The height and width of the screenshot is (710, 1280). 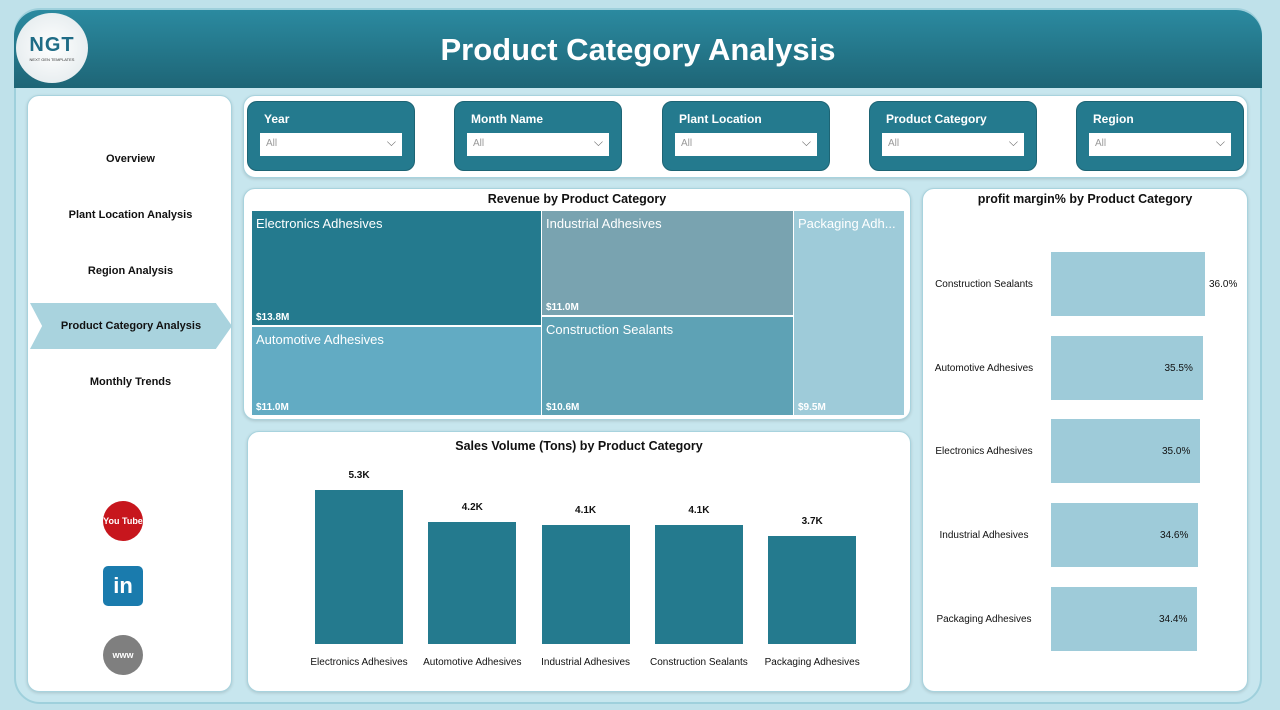 What do you see at coordinates (123, 521) in the screenshot?
I see `youtube-icon: You Tube` at bounding box center [123, 521].